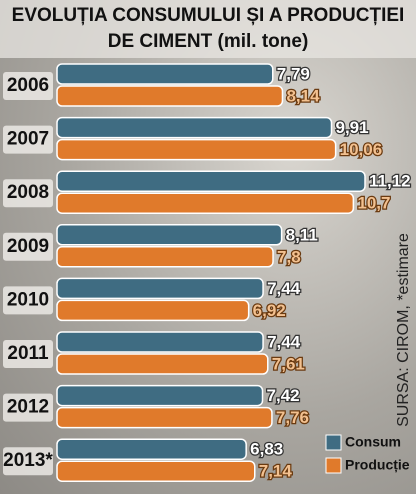 Image resolution: width=416 pixels, height=494 pixels. I want to click on legend-label: Producție, so click(377, 465).